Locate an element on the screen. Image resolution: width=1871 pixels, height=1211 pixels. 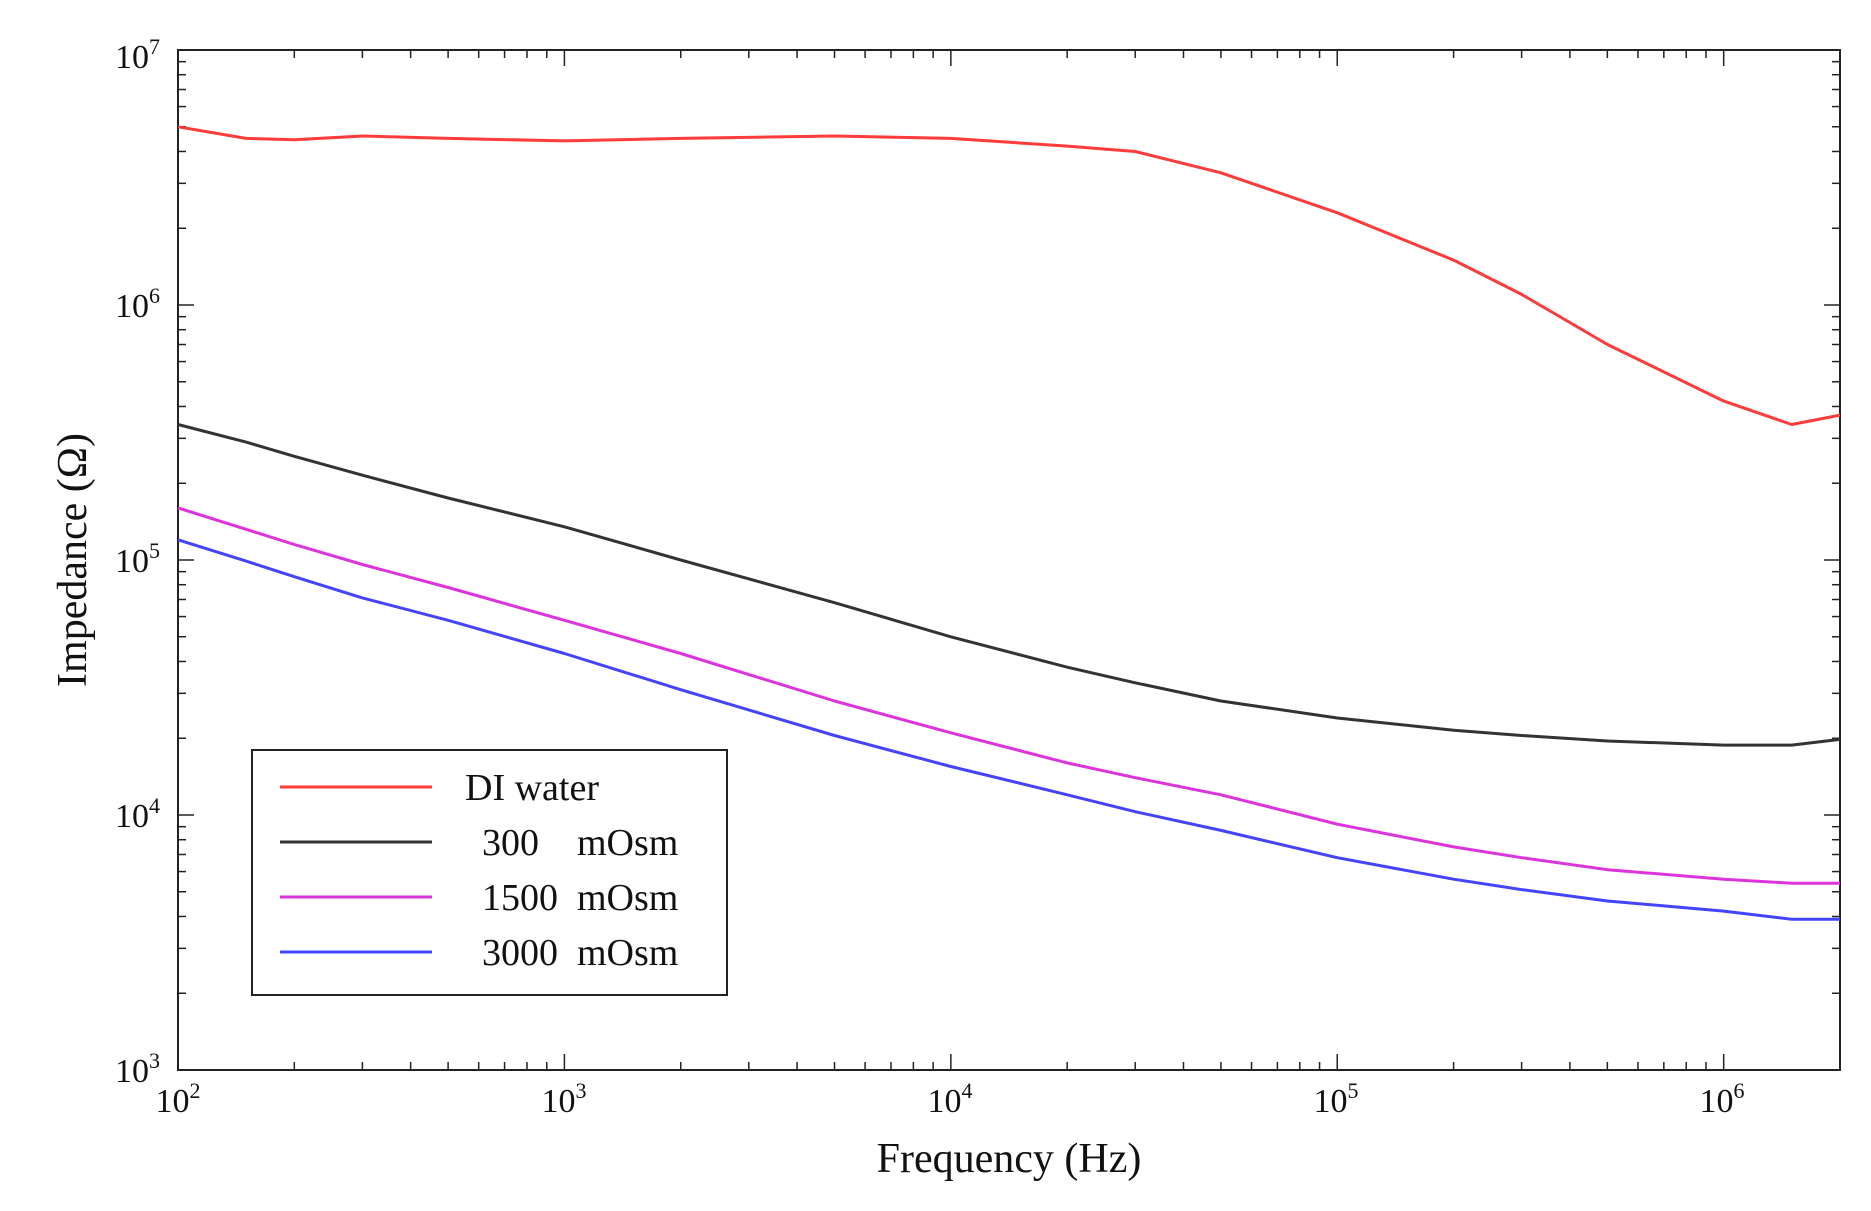
x-tick-label: 10⁵ is located at coordinates (1336, 1099).